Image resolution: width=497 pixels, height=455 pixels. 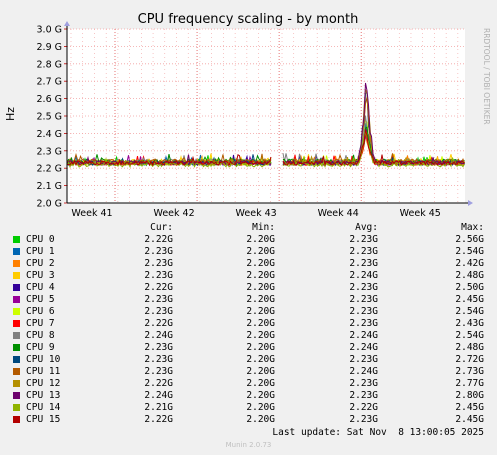 What do you see at coordinates (469, 335) in the screenshot?
I see `legend-max-value: 2.54G` at bounding box center [469, 335].